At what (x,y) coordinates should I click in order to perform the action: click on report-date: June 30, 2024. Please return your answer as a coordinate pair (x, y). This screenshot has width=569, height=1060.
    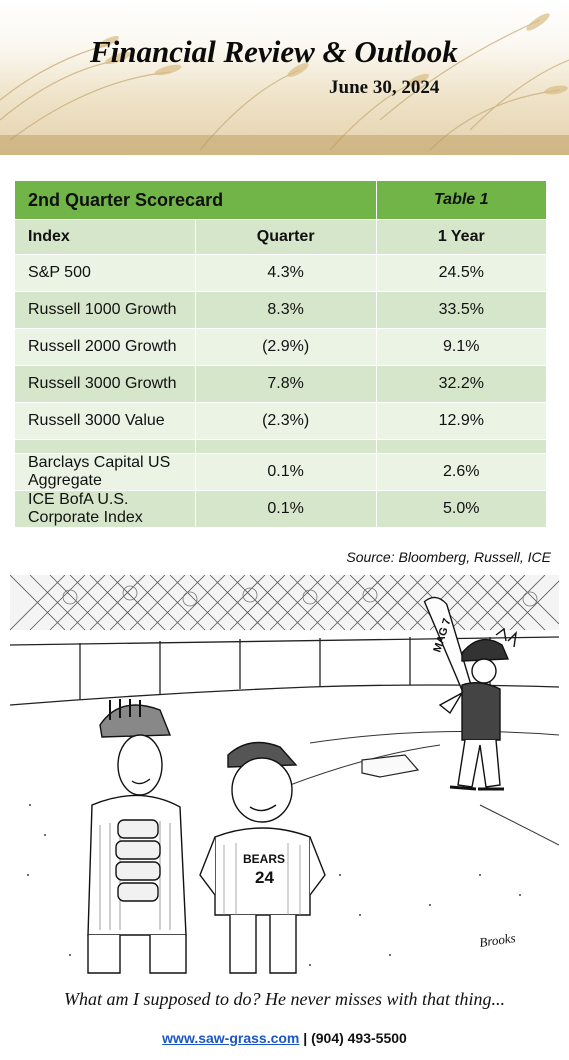
    Looking at the image, I should click on (384, 87).